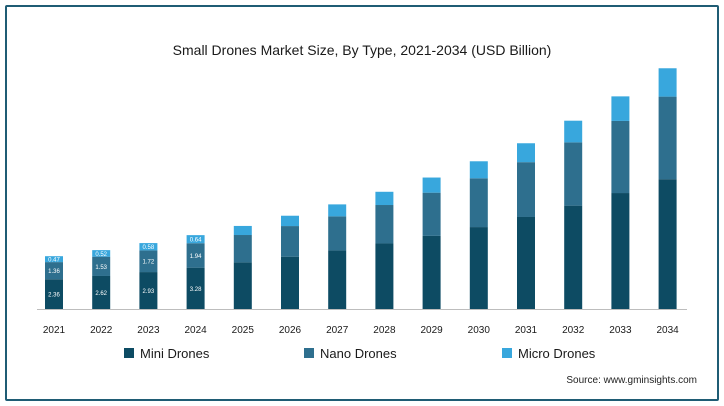 This screenshot has width=724, height=406. Describe the element at coordinates (175, 353) in the screenshot. I see `legend-label-mini-drones: Mini Drones` at that location.